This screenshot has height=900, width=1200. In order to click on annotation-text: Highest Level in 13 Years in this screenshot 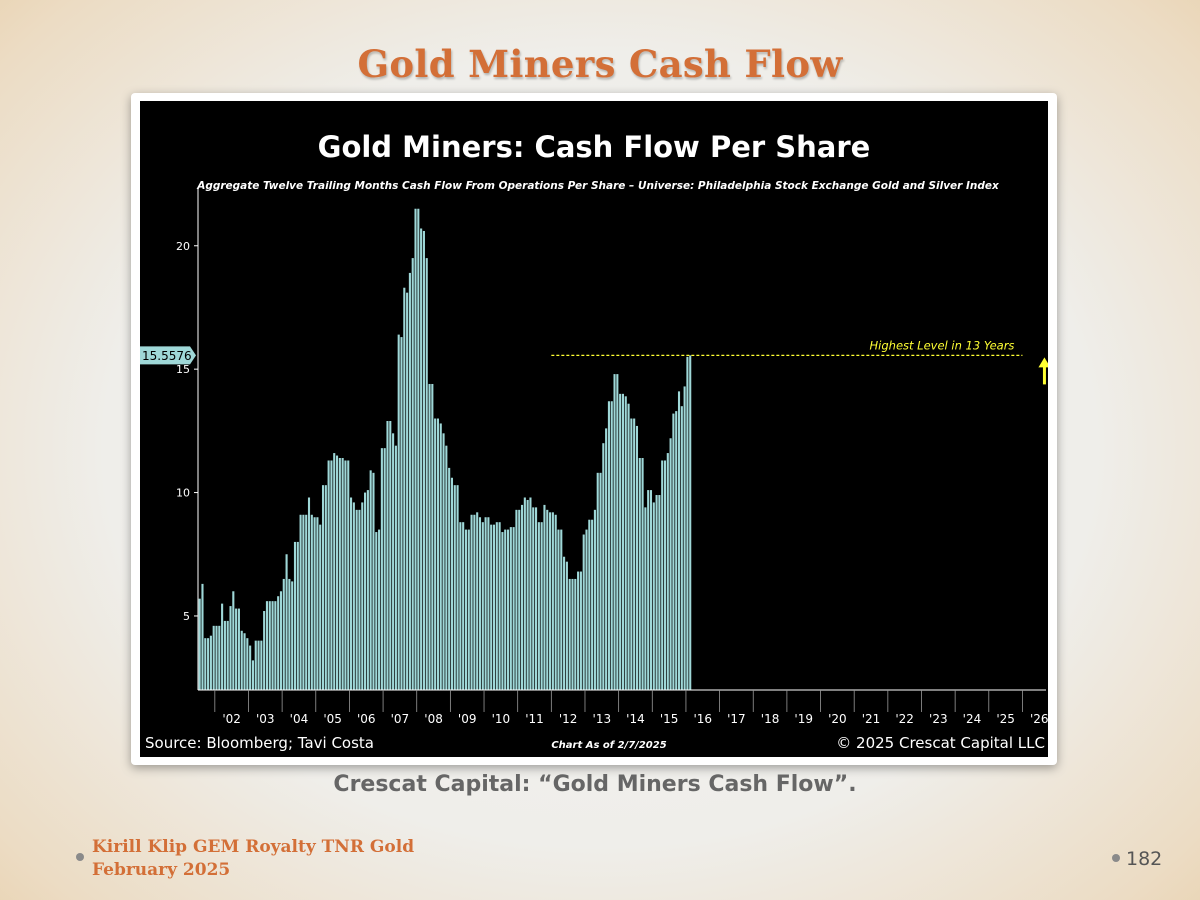, I will do `click(942, 345)`.